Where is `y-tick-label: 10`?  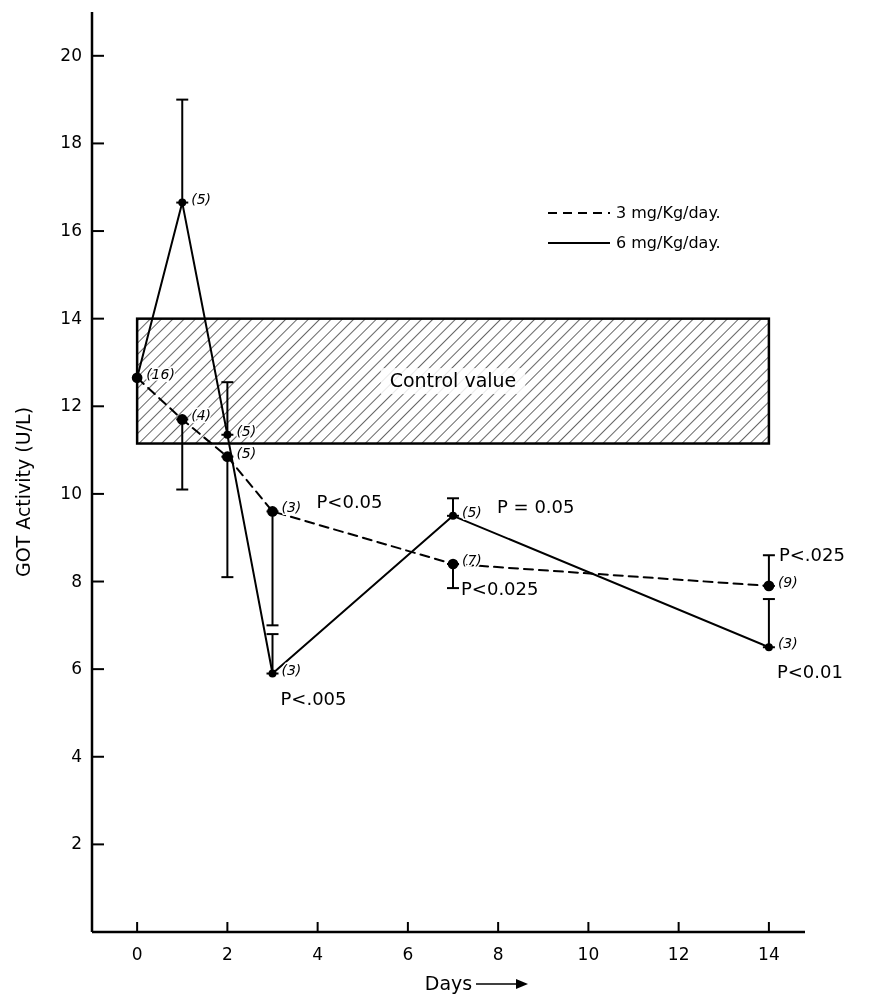
y-tick-label: 10 is located at coordinates (71, 492).